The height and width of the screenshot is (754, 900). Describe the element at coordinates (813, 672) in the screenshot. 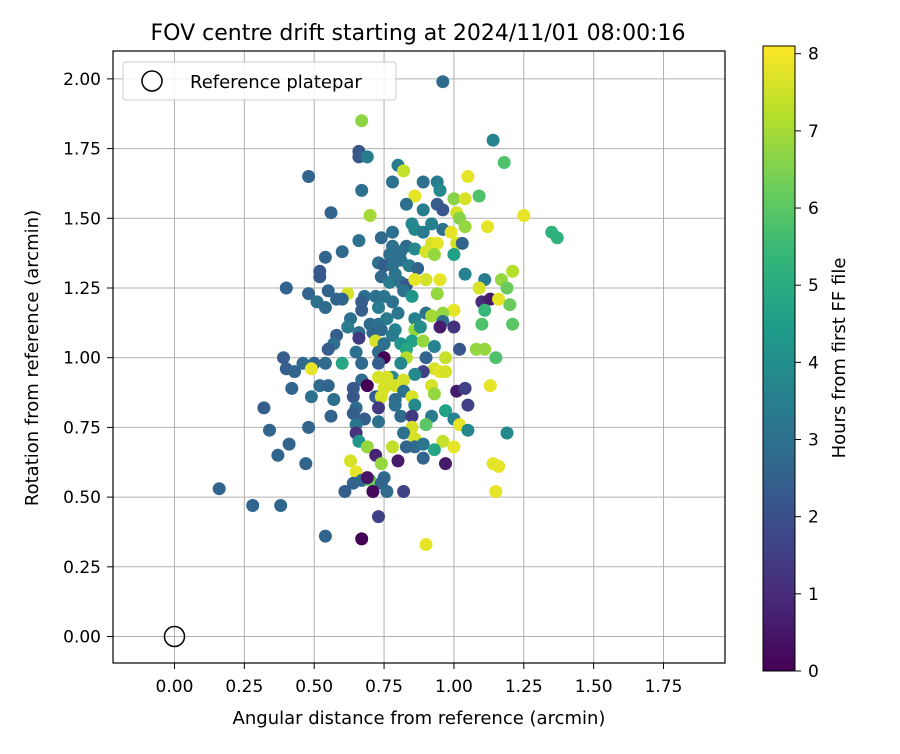

I see `colorbar-tick-label: 0` at that location.